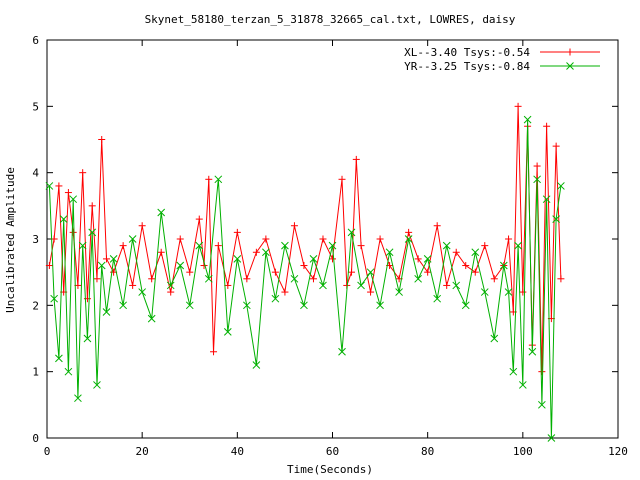 Image resolution: width=640 pixels, height=480 pixels. What do you see at coordinates (523, 451) in the screenshot?
I see `x-tick-label: 100` at bounding box center [523, 451].